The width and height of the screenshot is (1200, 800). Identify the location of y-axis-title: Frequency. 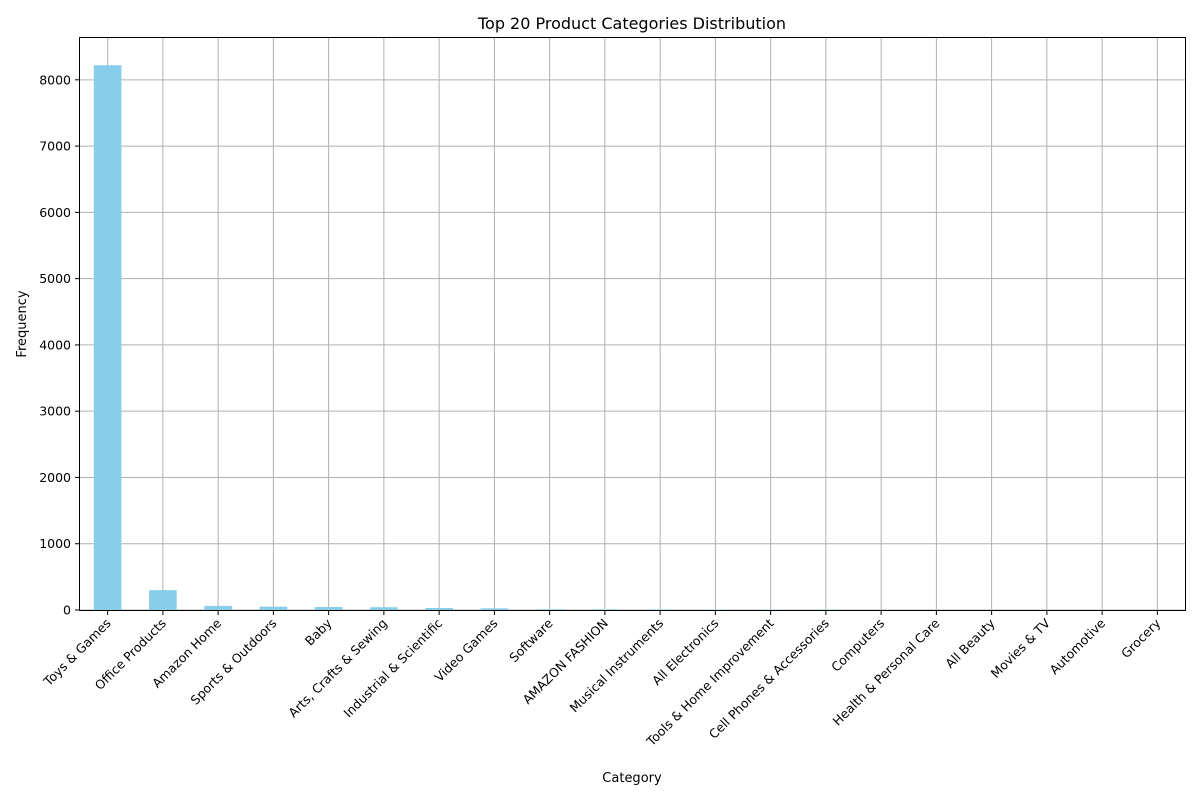
(22, 323).